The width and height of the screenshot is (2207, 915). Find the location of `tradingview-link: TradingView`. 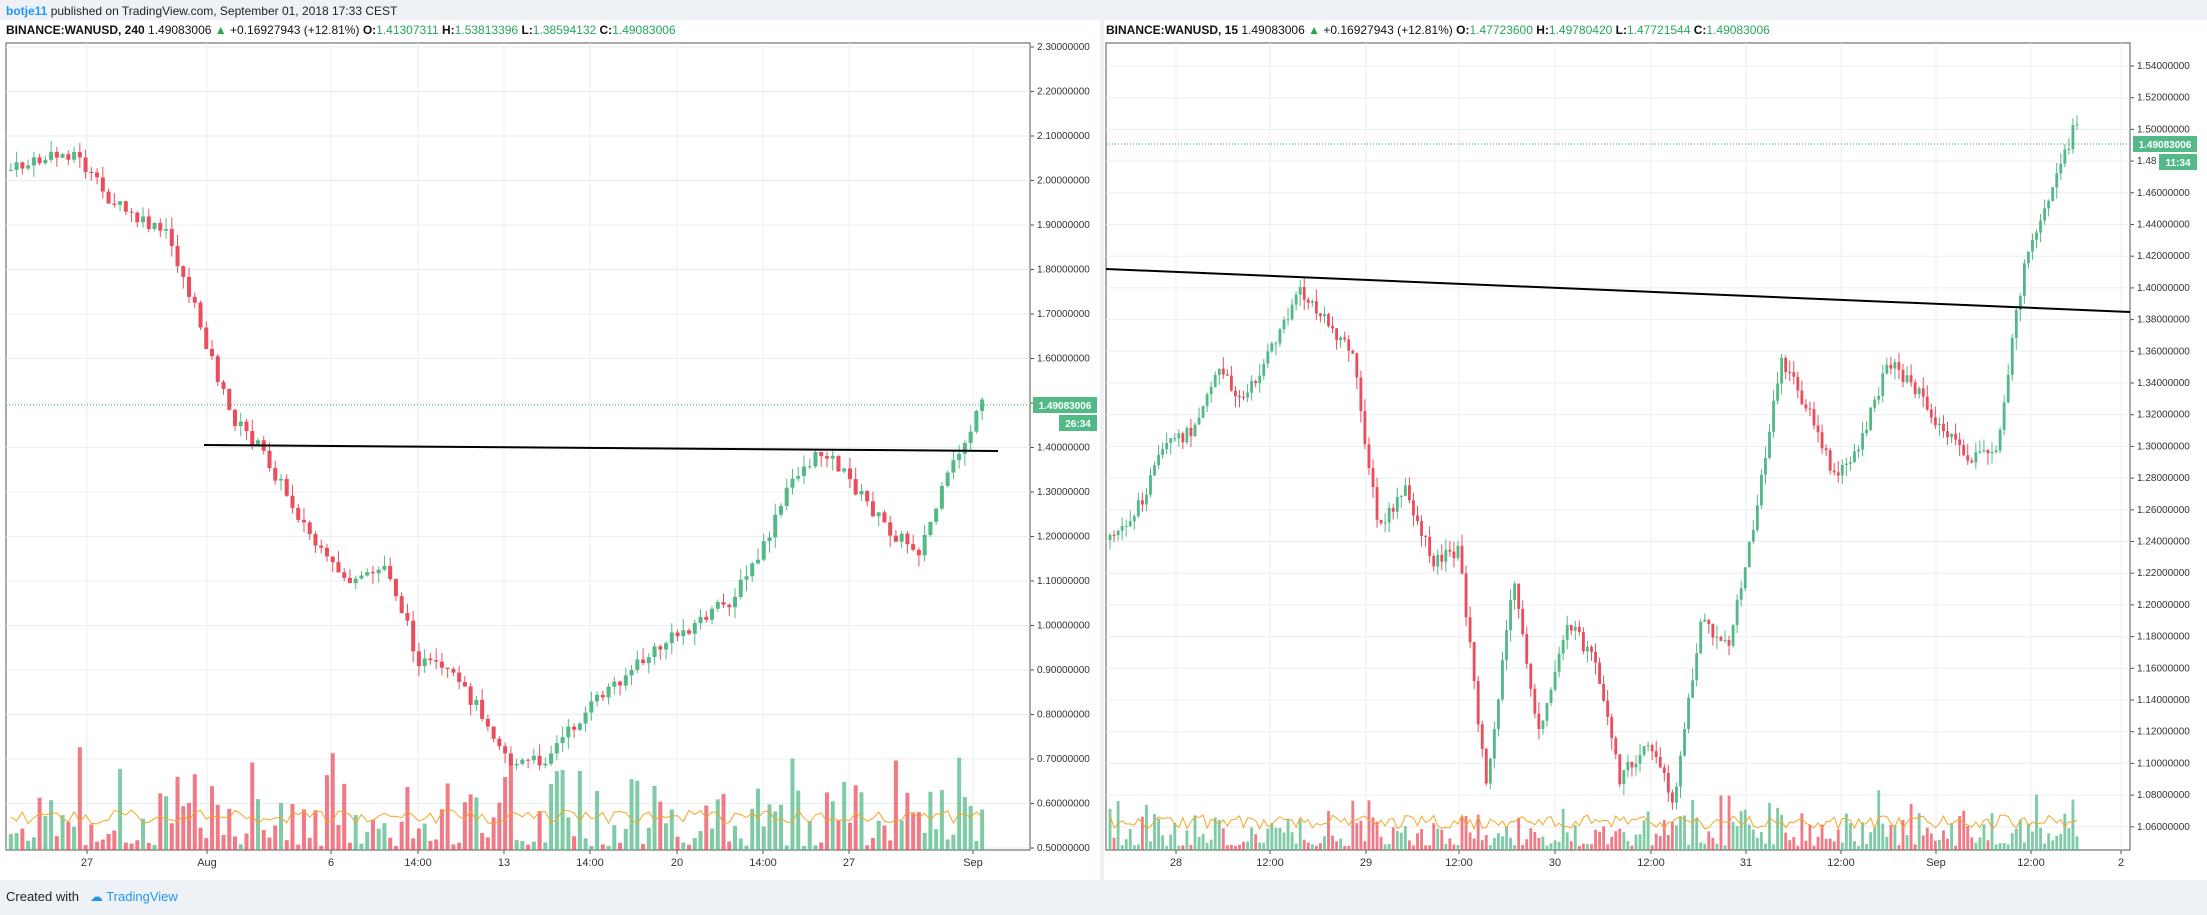

tradingview-link: TradingView is located at coordinates (142, 896).